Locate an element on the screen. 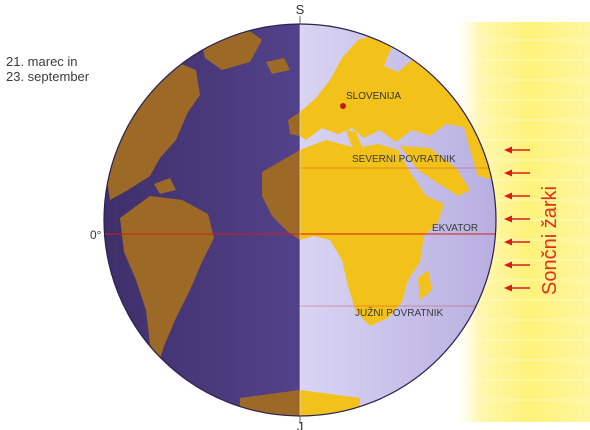  pole-label-top: S is located at coordinates (300, 9).